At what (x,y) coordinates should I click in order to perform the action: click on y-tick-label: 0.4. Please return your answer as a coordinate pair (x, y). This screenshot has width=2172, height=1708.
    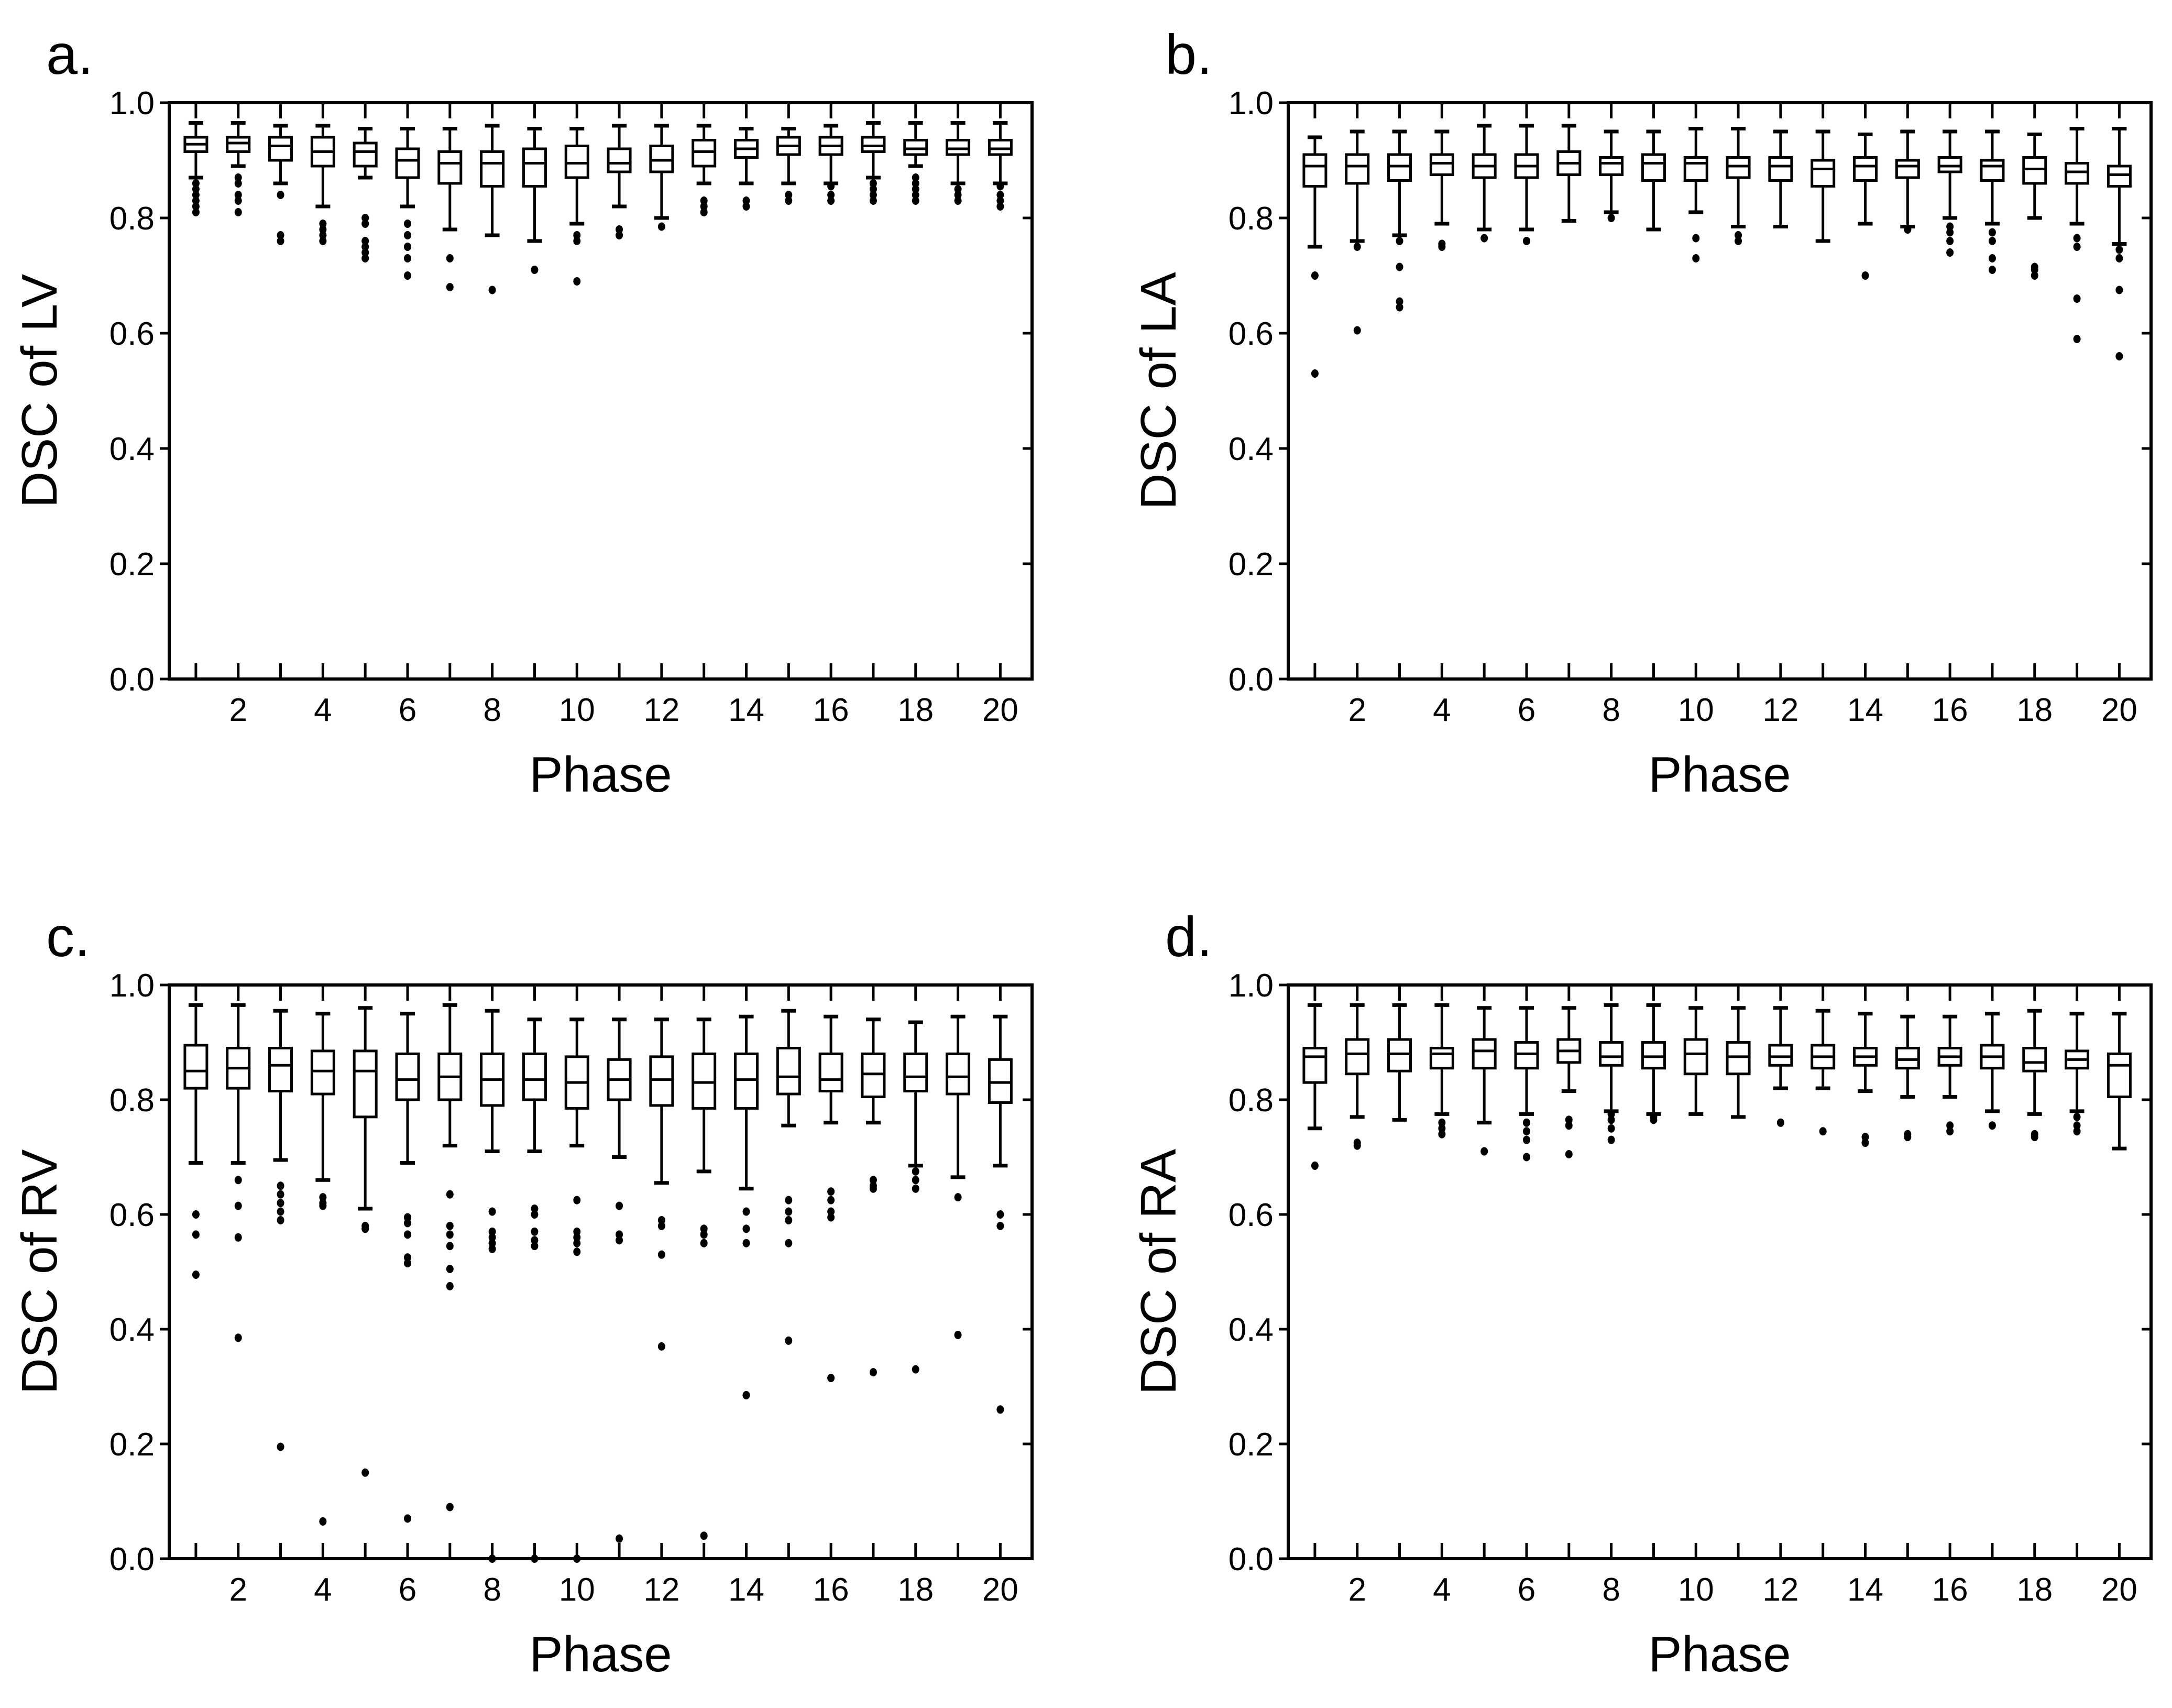
    Looking at the image, I should click on (1251, 449).